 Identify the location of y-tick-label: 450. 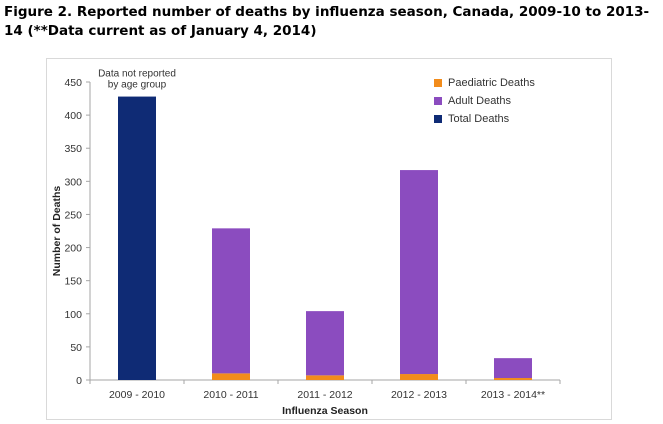
(73, 83).